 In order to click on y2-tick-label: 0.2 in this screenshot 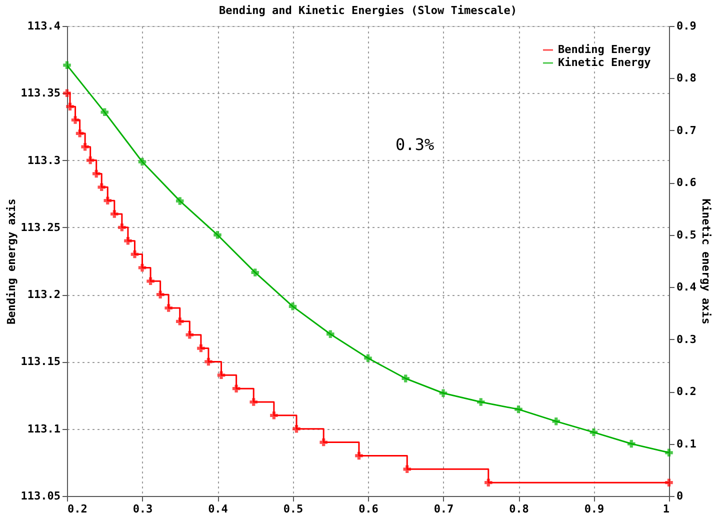, I will do `click(686, 391)`.